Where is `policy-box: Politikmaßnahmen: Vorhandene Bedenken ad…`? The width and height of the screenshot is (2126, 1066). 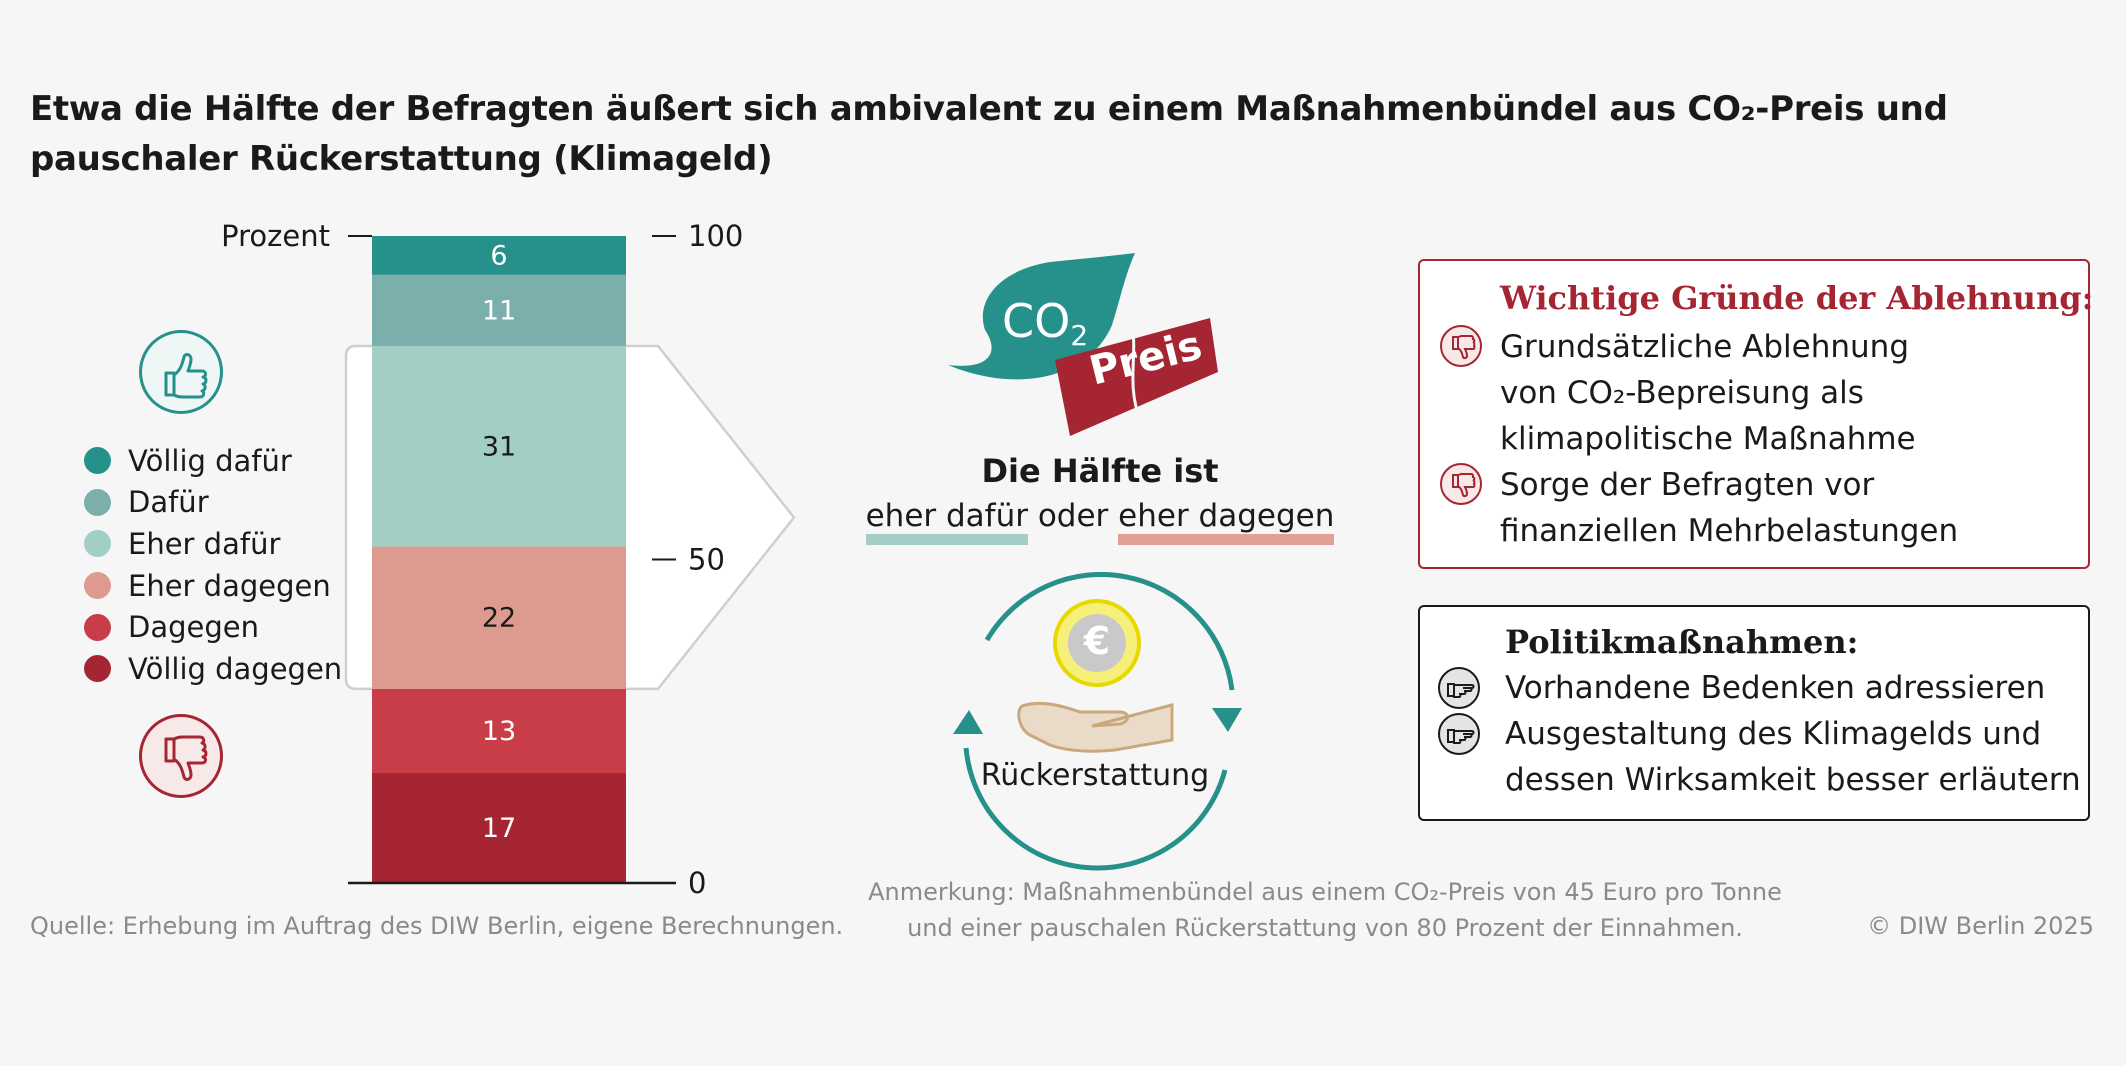 policy-box: Politikmaßnahmen: Vorhandene Bedenken ad… is located at coordinates (1754, 713).